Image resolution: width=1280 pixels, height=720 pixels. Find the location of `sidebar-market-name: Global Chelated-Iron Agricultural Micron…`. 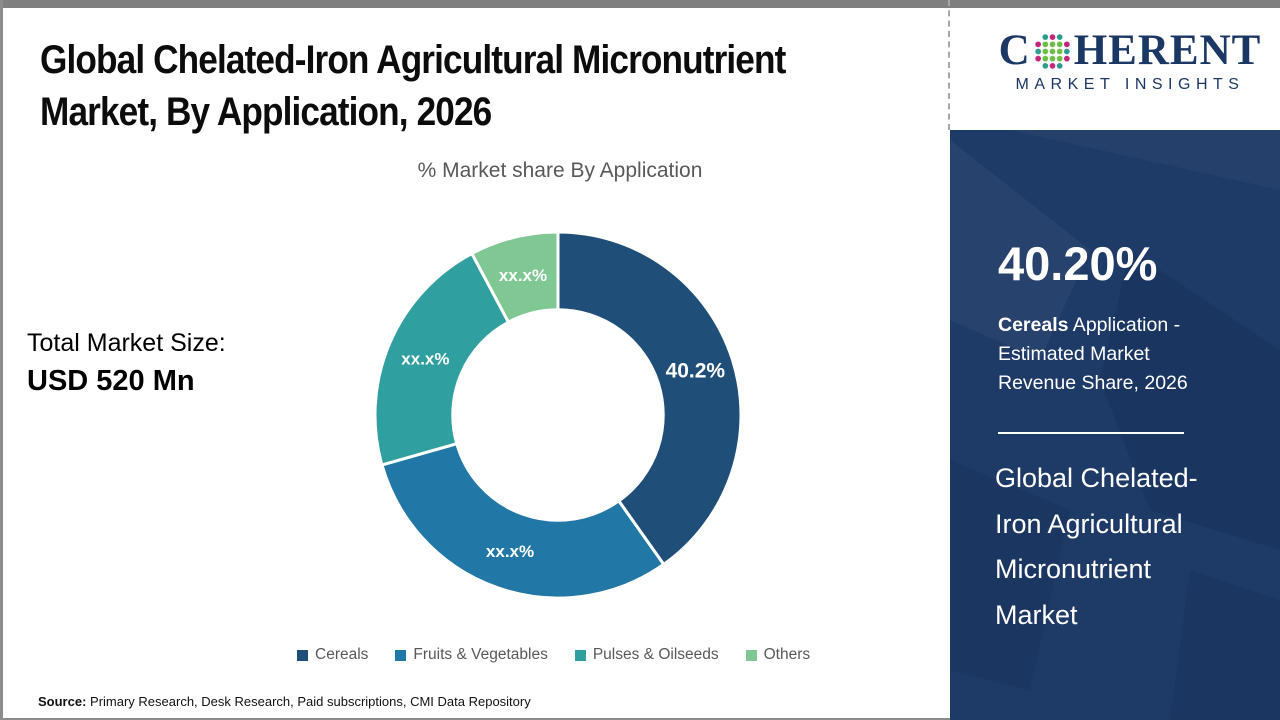

sidebar-market-name: Global Chelated-Iron Agricultural Micron… is located at coordinates (1096, 546).